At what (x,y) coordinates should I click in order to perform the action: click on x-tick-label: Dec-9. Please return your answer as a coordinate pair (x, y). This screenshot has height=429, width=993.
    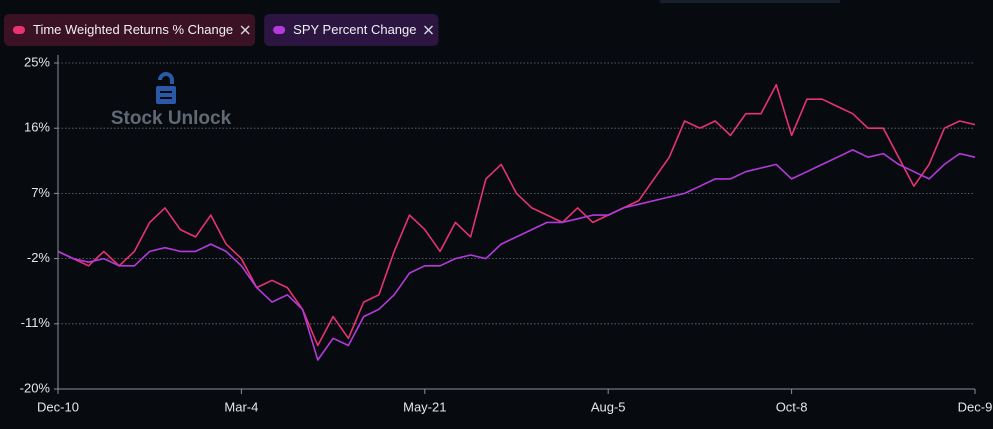
    Looking at the image, I should click on (975, 406).